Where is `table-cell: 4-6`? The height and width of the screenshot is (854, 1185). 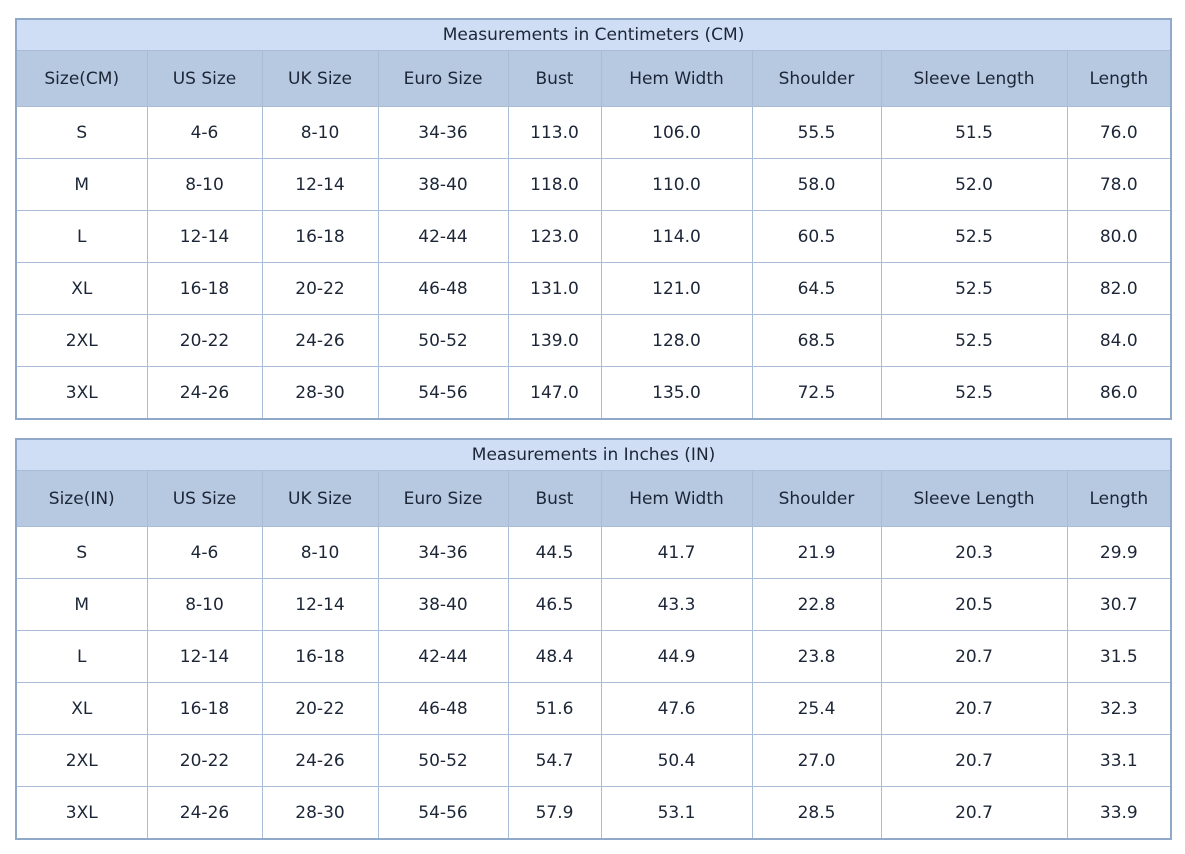 table-cell: 4-6 is located at coordinates (204, 552).